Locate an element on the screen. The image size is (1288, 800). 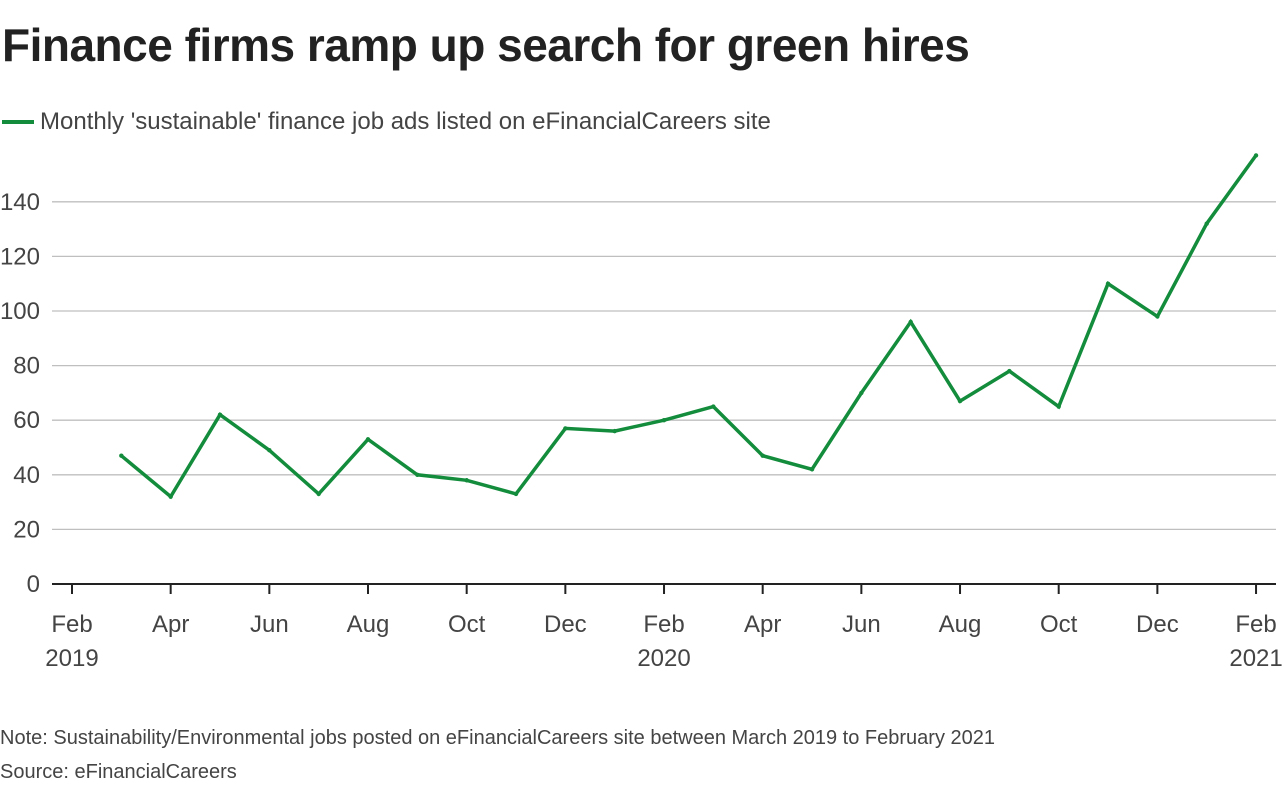
y-tick-label: 60 is located at coordinates (26, 420).